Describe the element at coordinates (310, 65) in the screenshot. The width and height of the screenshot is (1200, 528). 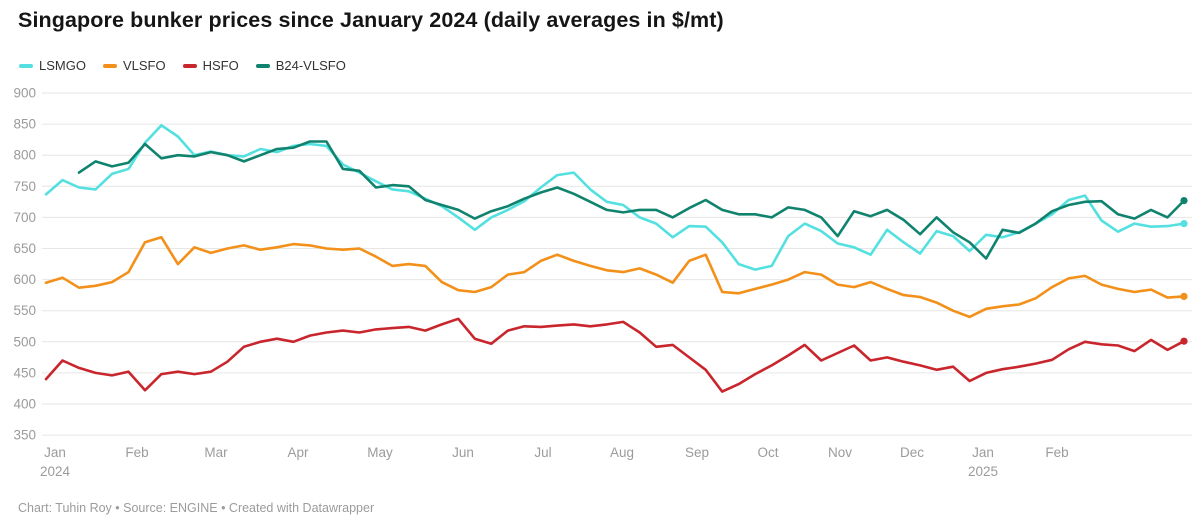
I see `legend-label: B24-VLSFO` at that location.